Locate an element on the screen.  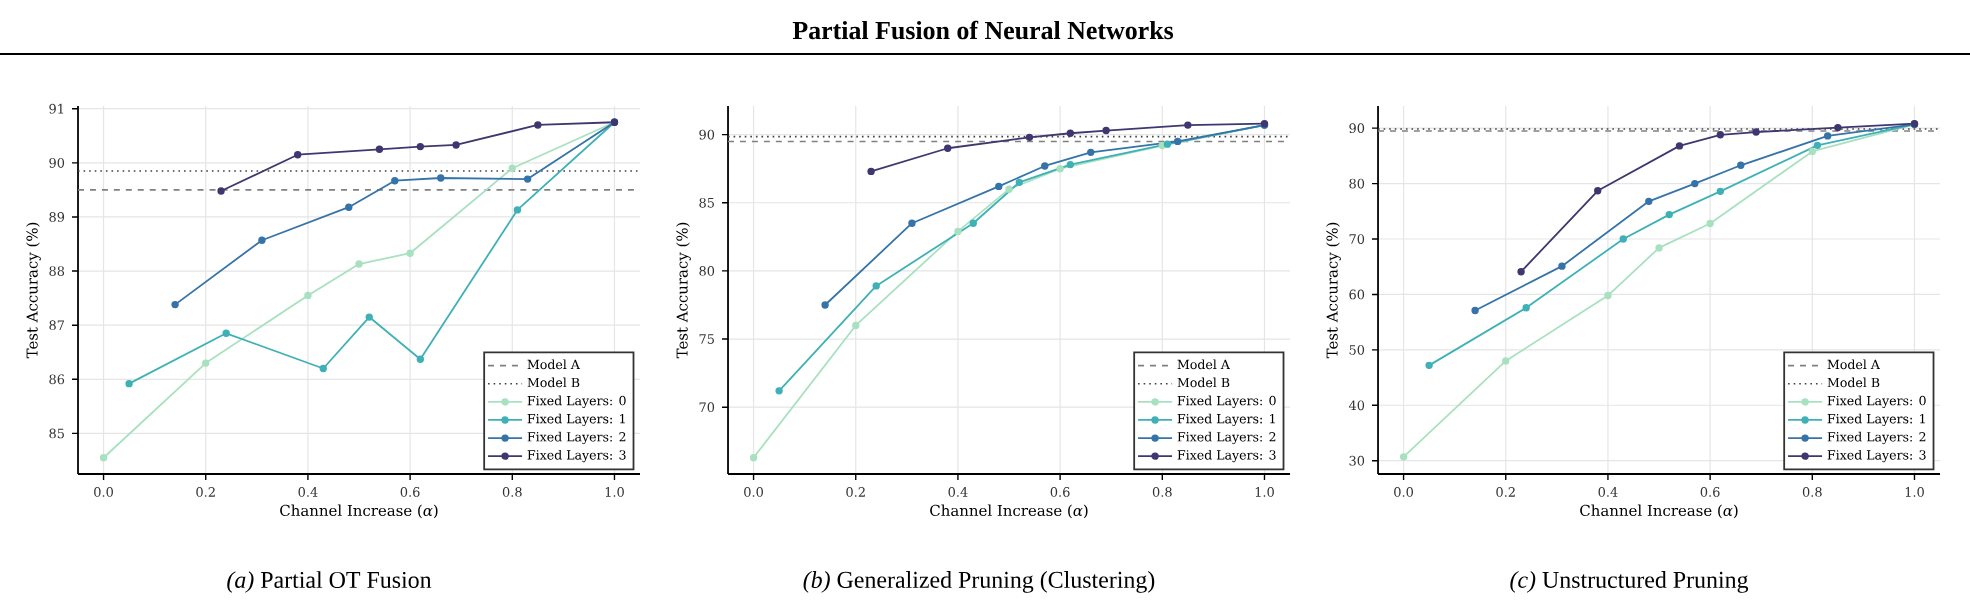
text: (a) Partial OT Fusion is located at coordinates (329, 582).